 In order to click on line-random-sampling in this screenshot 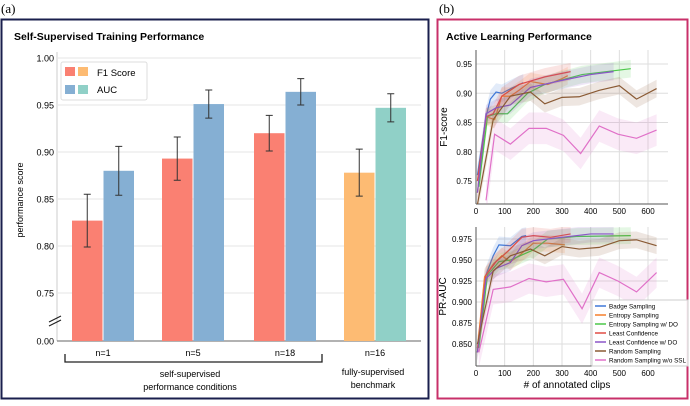, I will do `click(566, 144)`.